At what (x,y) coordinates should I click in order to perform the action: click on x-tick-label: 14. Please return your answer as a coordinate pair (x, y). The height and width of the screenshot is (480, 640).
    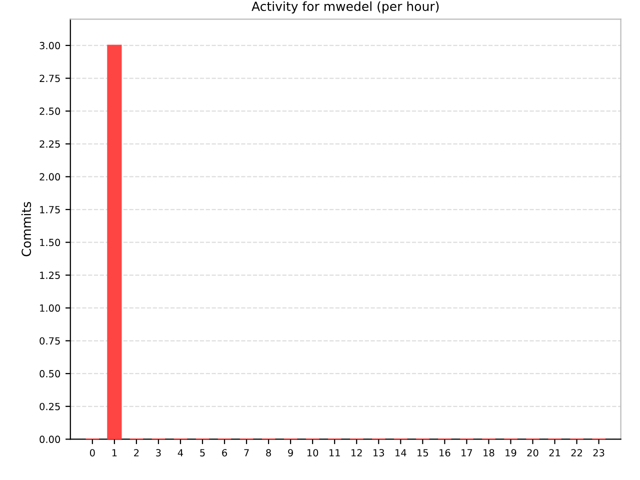
    Looking at the image, I should click on (401, 452).